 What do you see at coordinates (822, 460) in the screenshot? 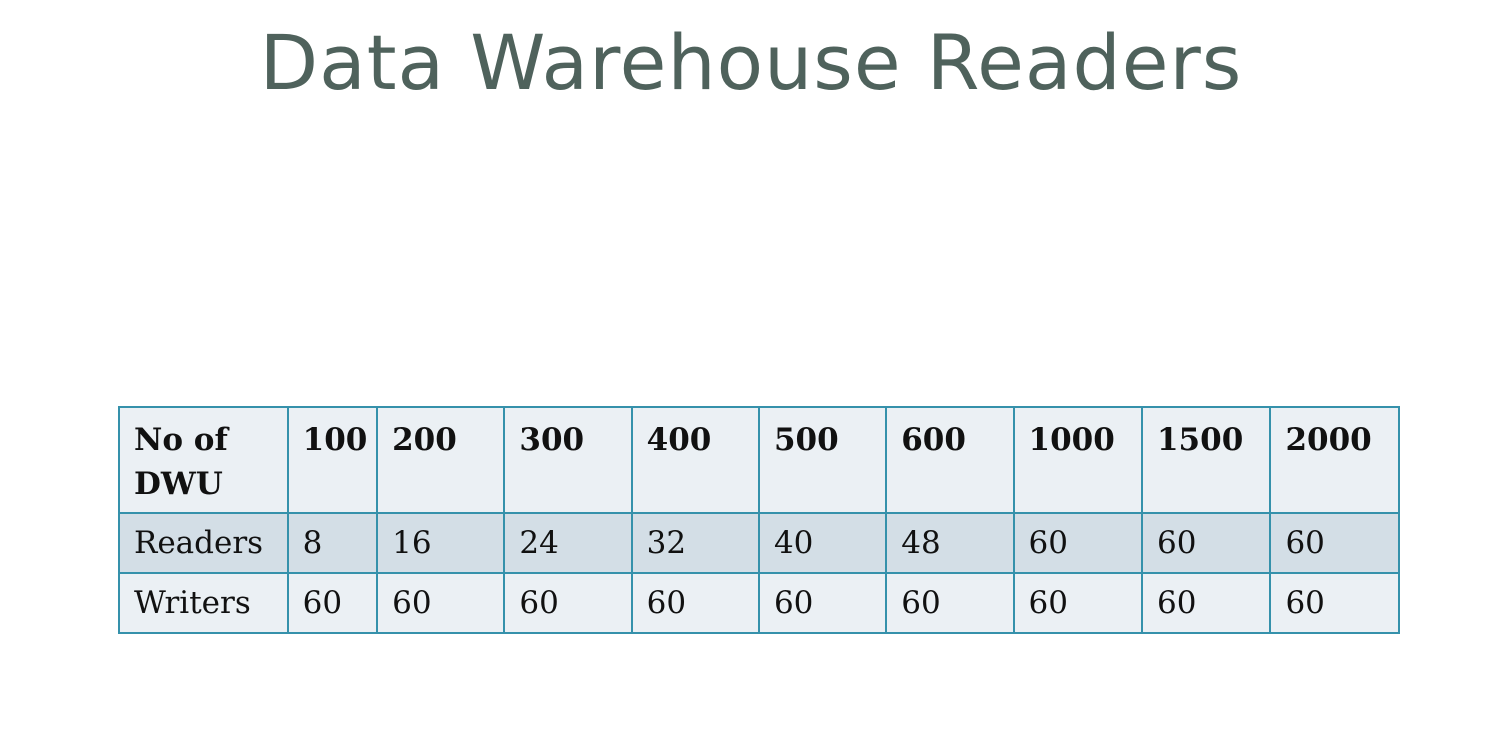
I see `header-cell: 500` at bounding box center [822, 460].